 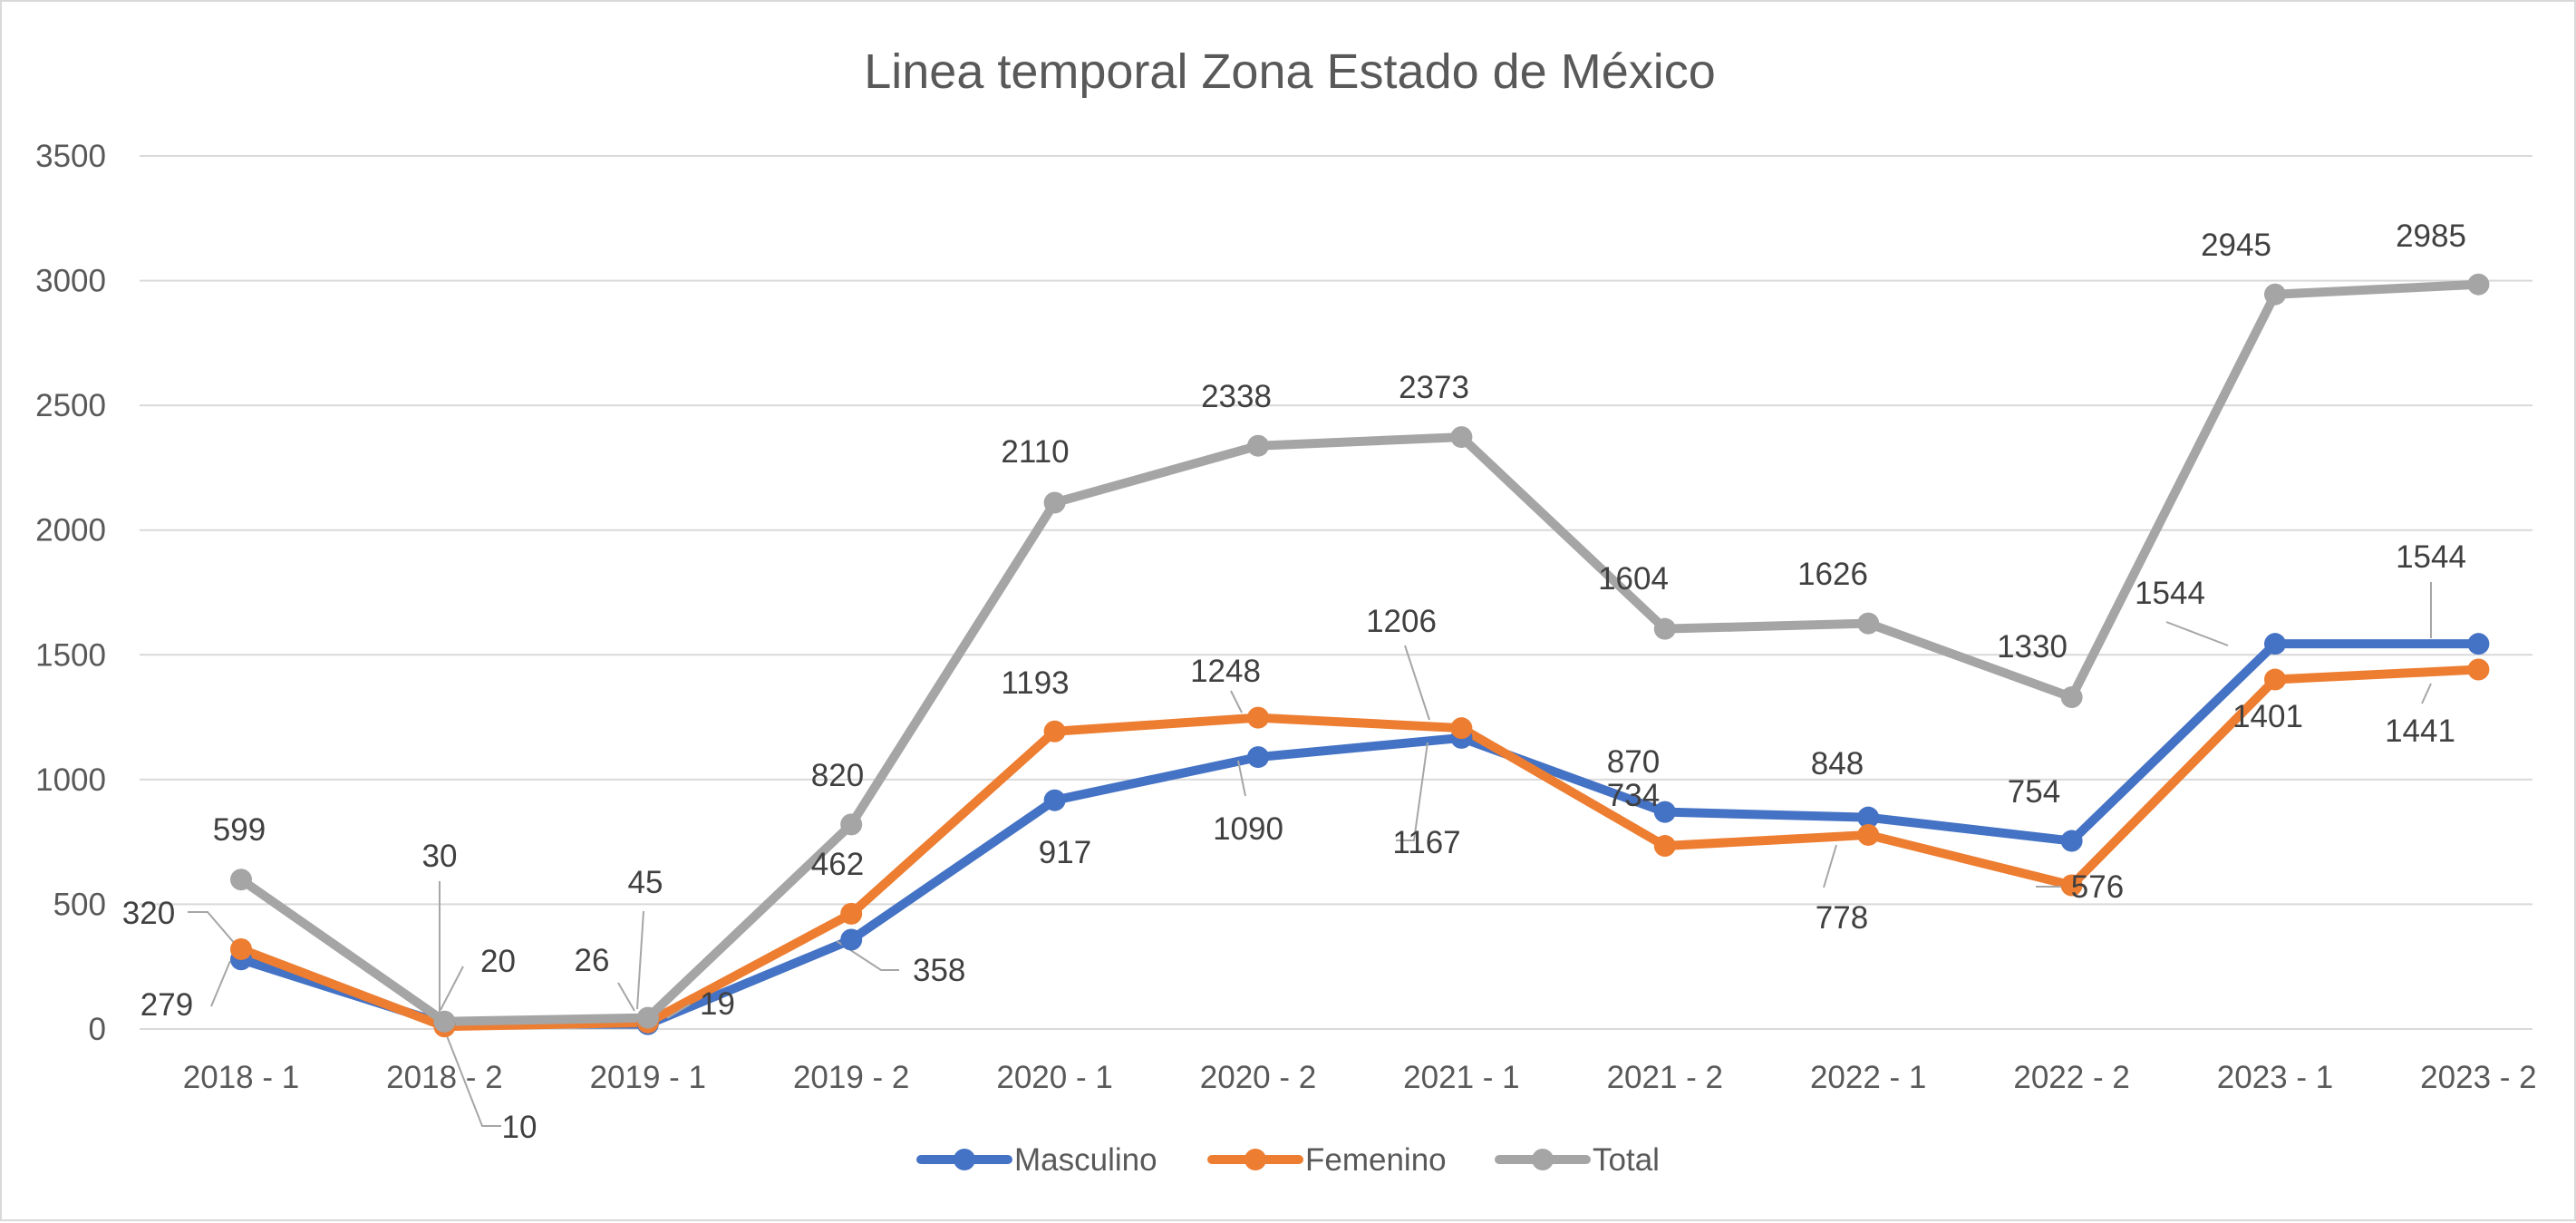 I want to click on y-tick-label: 2000, so click(x=70, y=530).